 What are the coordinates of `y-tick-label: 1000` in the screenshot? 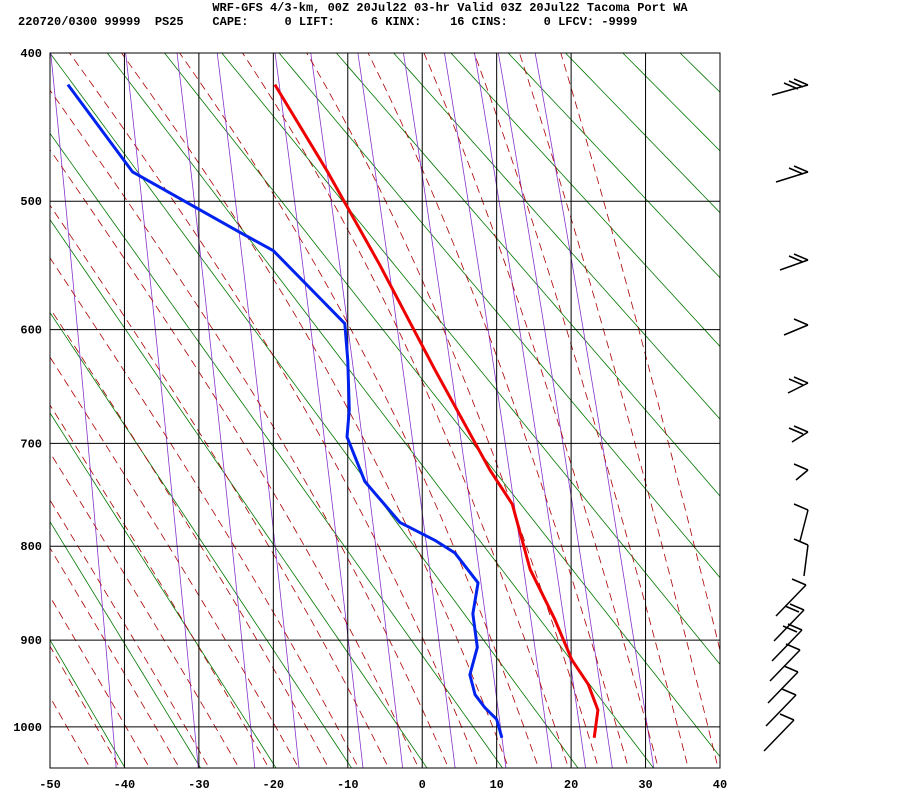 It's located at (27, 728).